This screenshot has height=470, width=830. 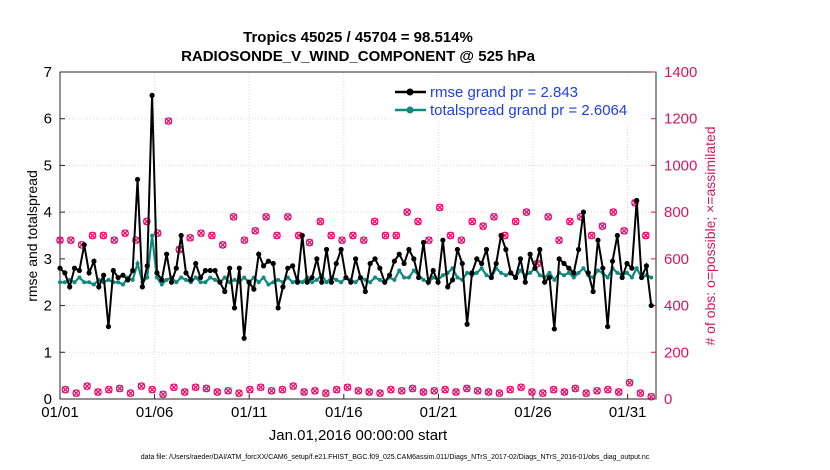 I want to click on y-right-tick-label: 800, so click(x=676, y=212).